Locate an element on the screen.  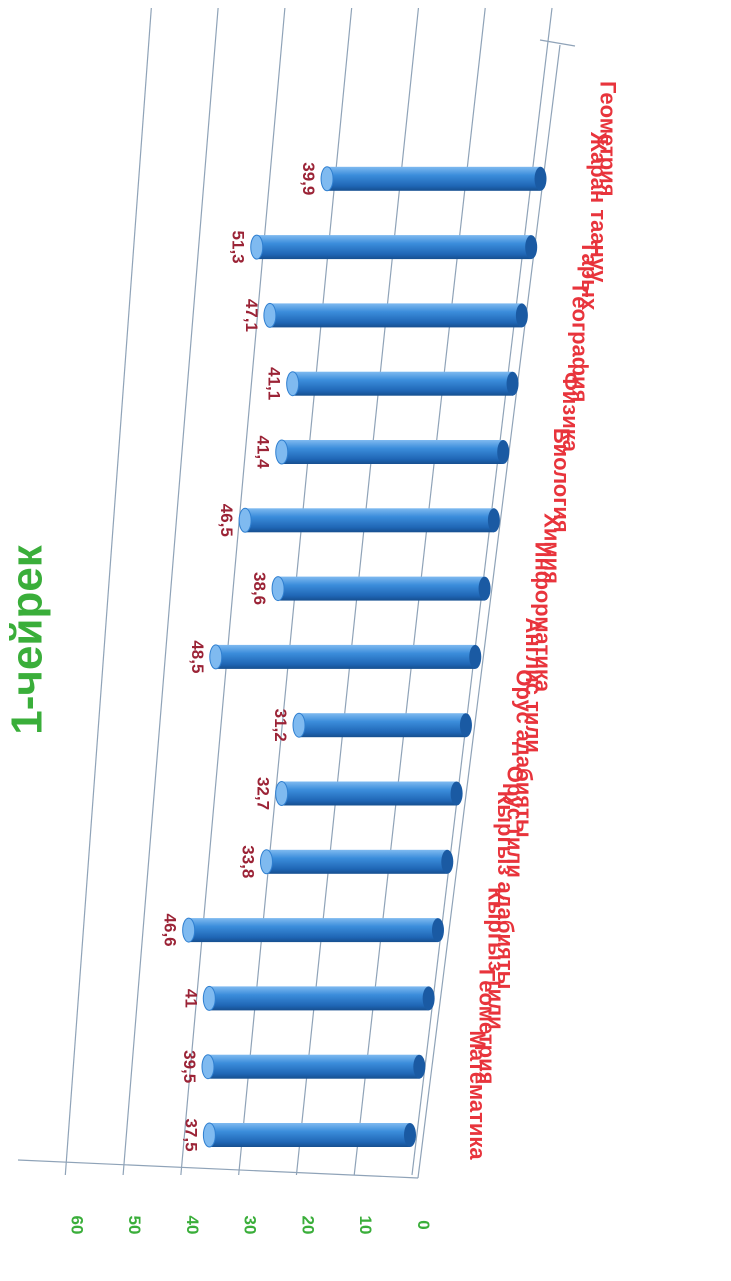
category-label: География is located at coordinates (580, 343).